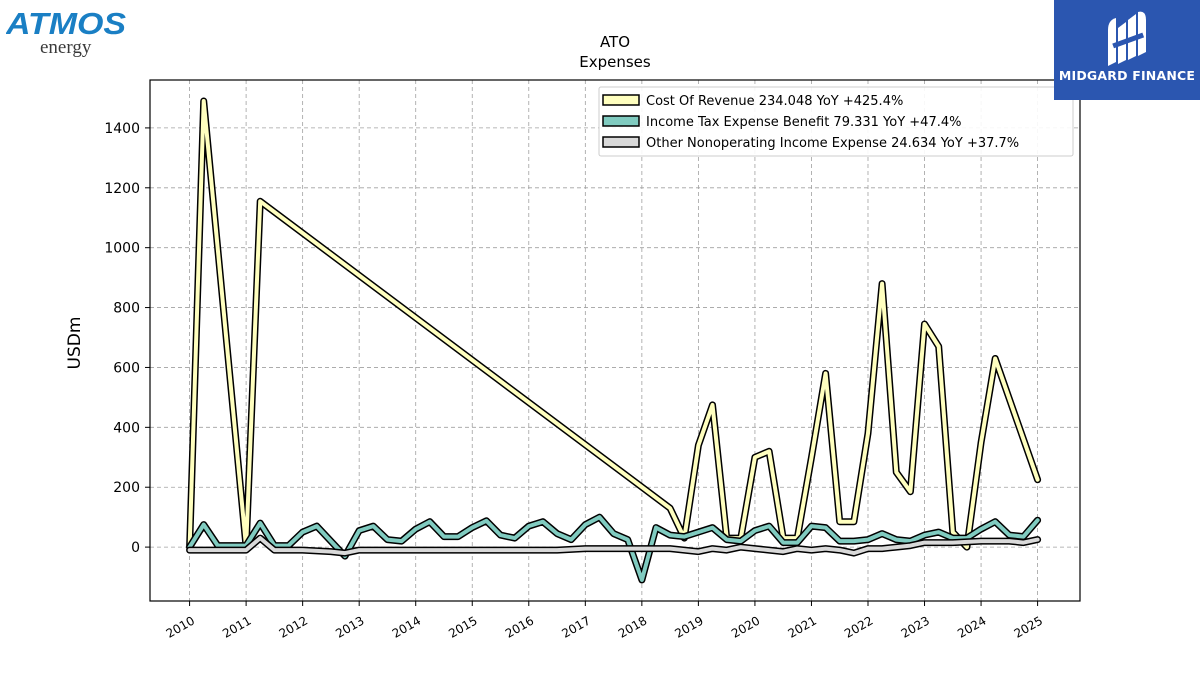  I want to click on y-tick-label: 1000, so click(122, 249).